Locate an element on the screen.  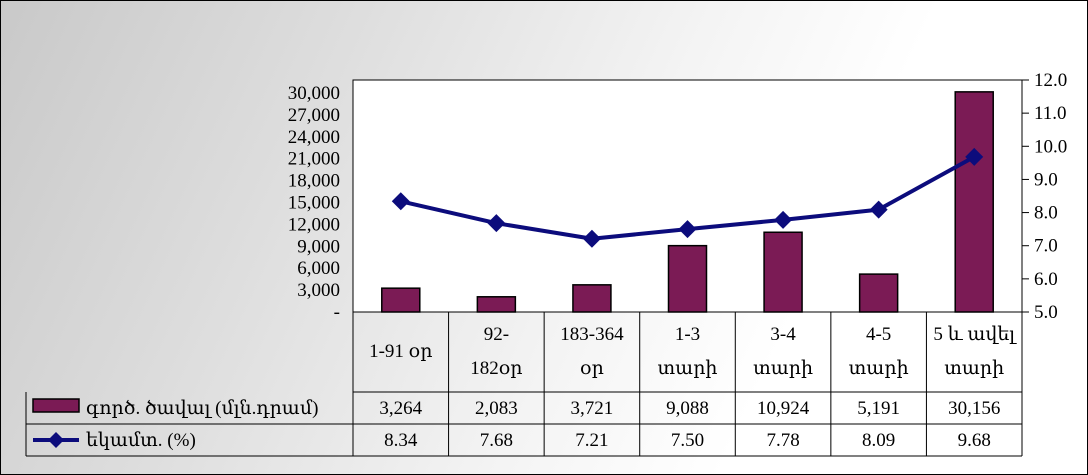
bar-value-cell: 3,264 is located at coordinates (400, 408).